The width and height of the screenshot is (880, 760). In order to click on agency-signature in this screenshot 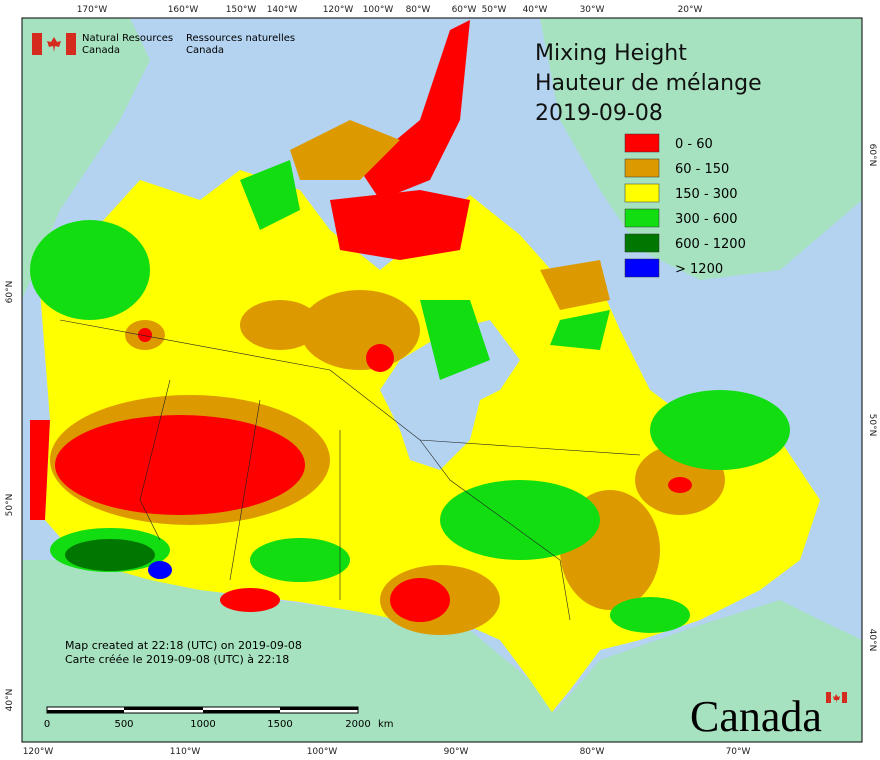, I will do `click(54, 44)`.